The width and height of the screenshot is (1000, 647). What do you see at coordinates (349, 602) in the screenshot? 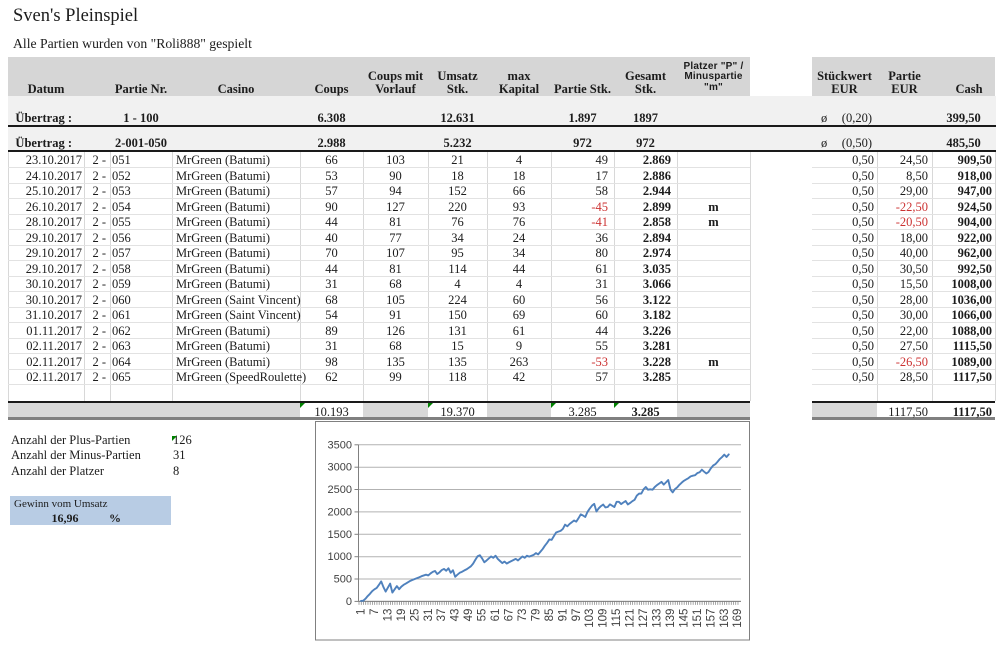
I see `svg-text: 0` at bounding box center [349, 602].